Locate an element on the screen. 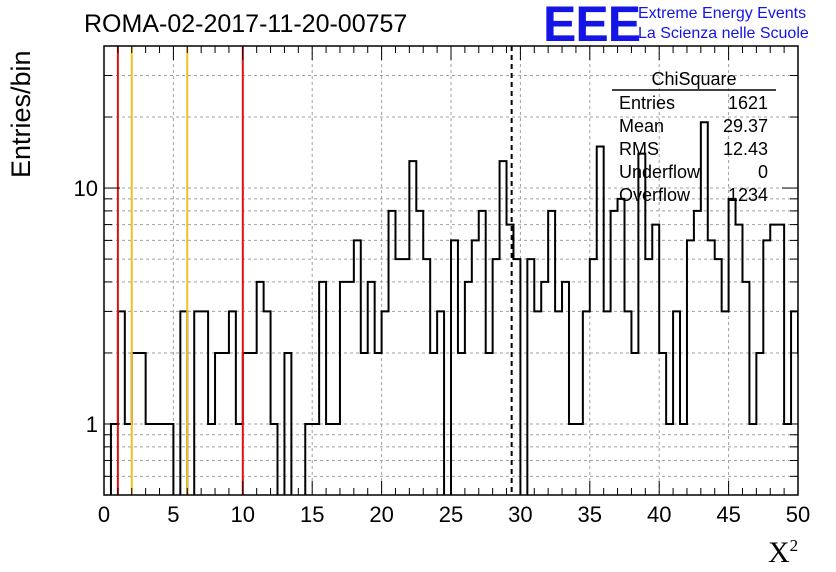 This screenshot has height=572, width=836. x-tick-label: 40 is located at coordinates (659, 514).